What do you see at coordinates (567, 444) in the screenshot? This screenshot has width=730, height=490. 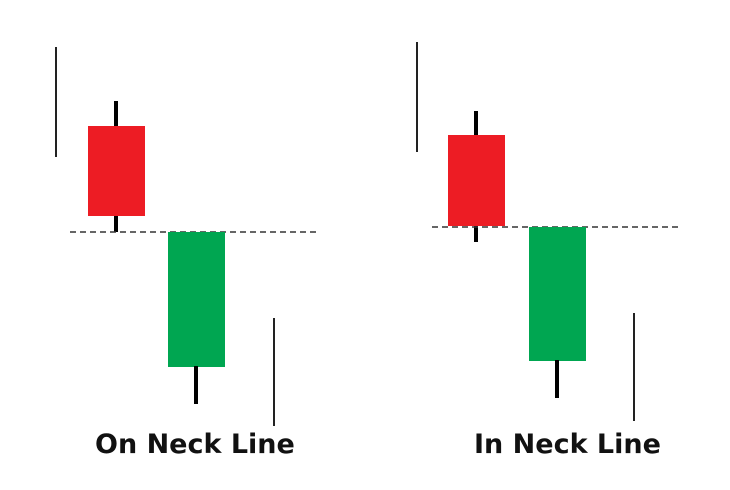 I see `pattern-caption-in-neck-line: In Neck Line` at bounding box center [567, 444].